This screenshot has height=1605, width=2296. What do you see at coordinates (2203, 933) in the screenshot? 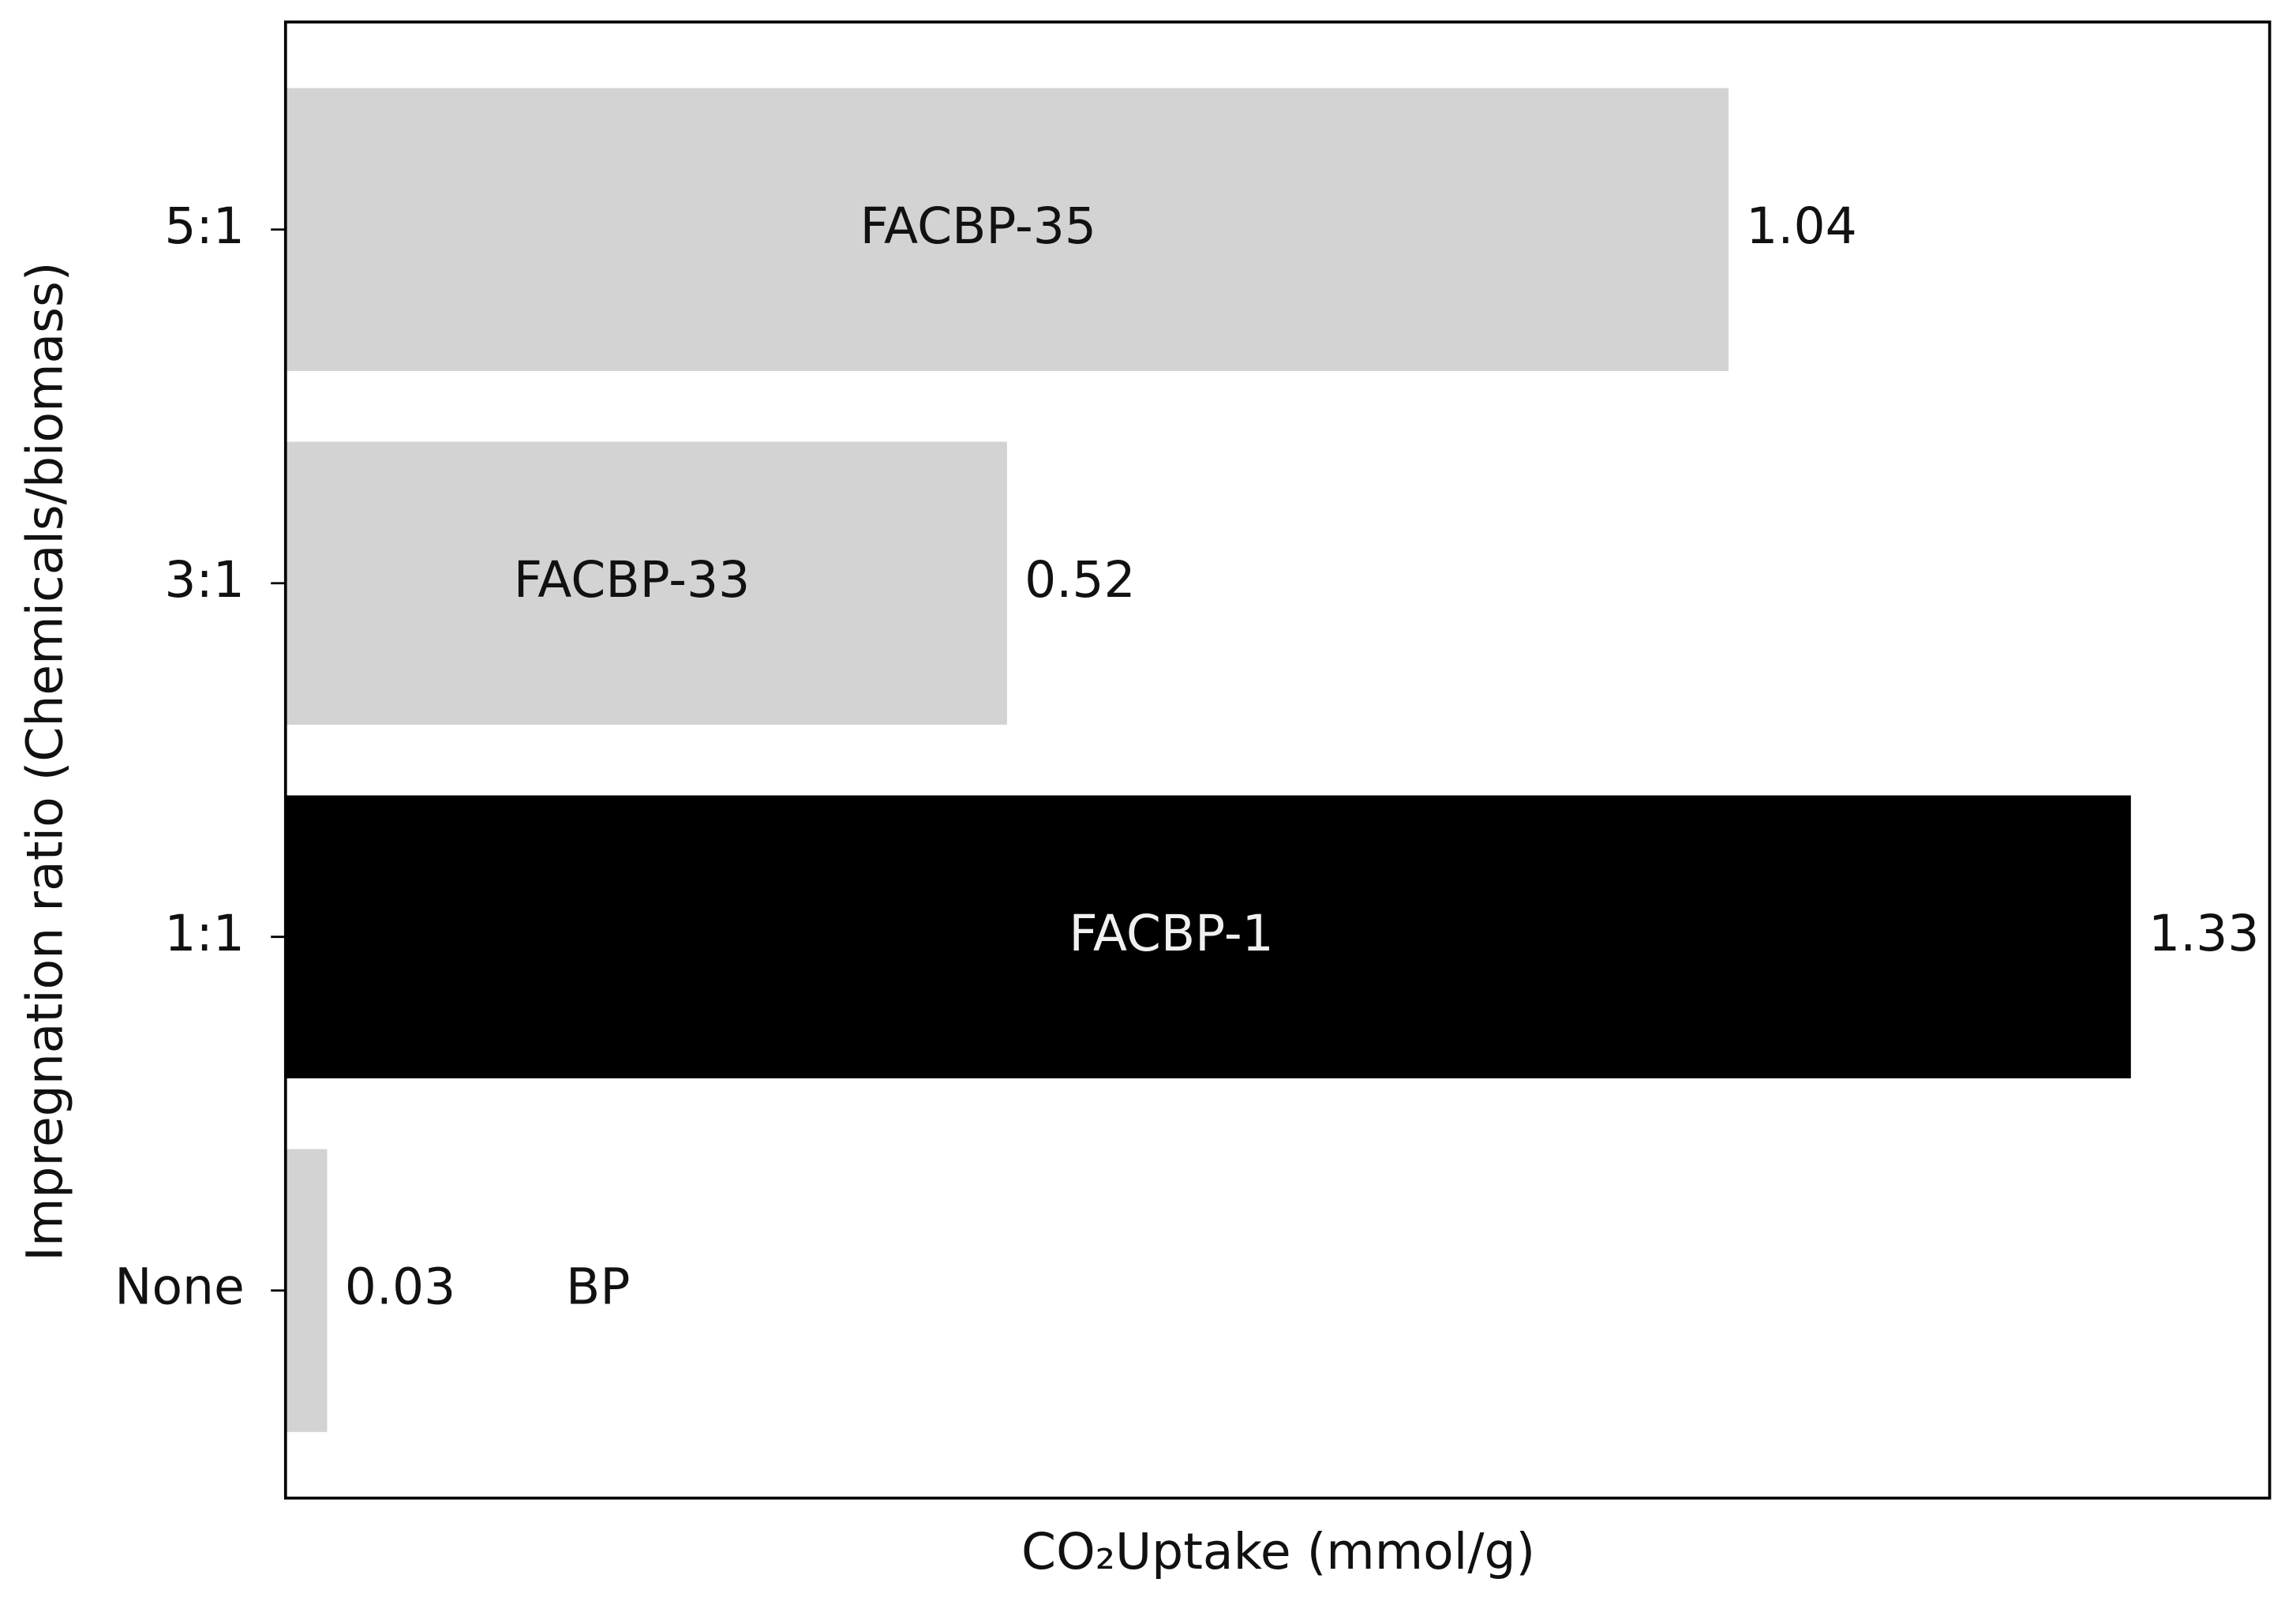
I see `value-label: 1.33` at bounding box center [2203, 933].